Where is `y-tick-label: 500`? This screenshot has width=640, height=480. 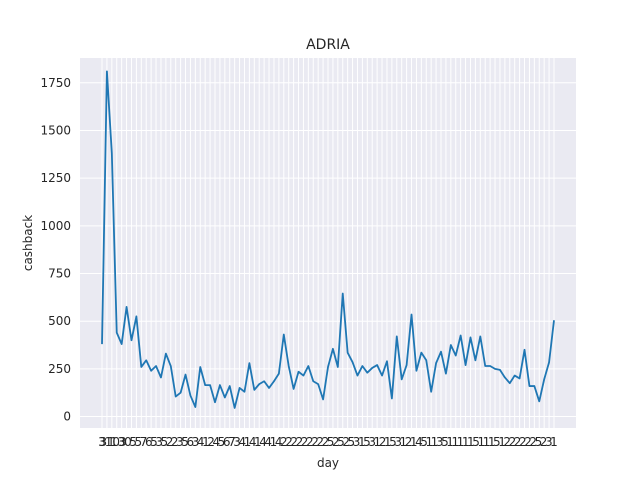 y-tick-label: 500 is located at coordinates (59, 321).